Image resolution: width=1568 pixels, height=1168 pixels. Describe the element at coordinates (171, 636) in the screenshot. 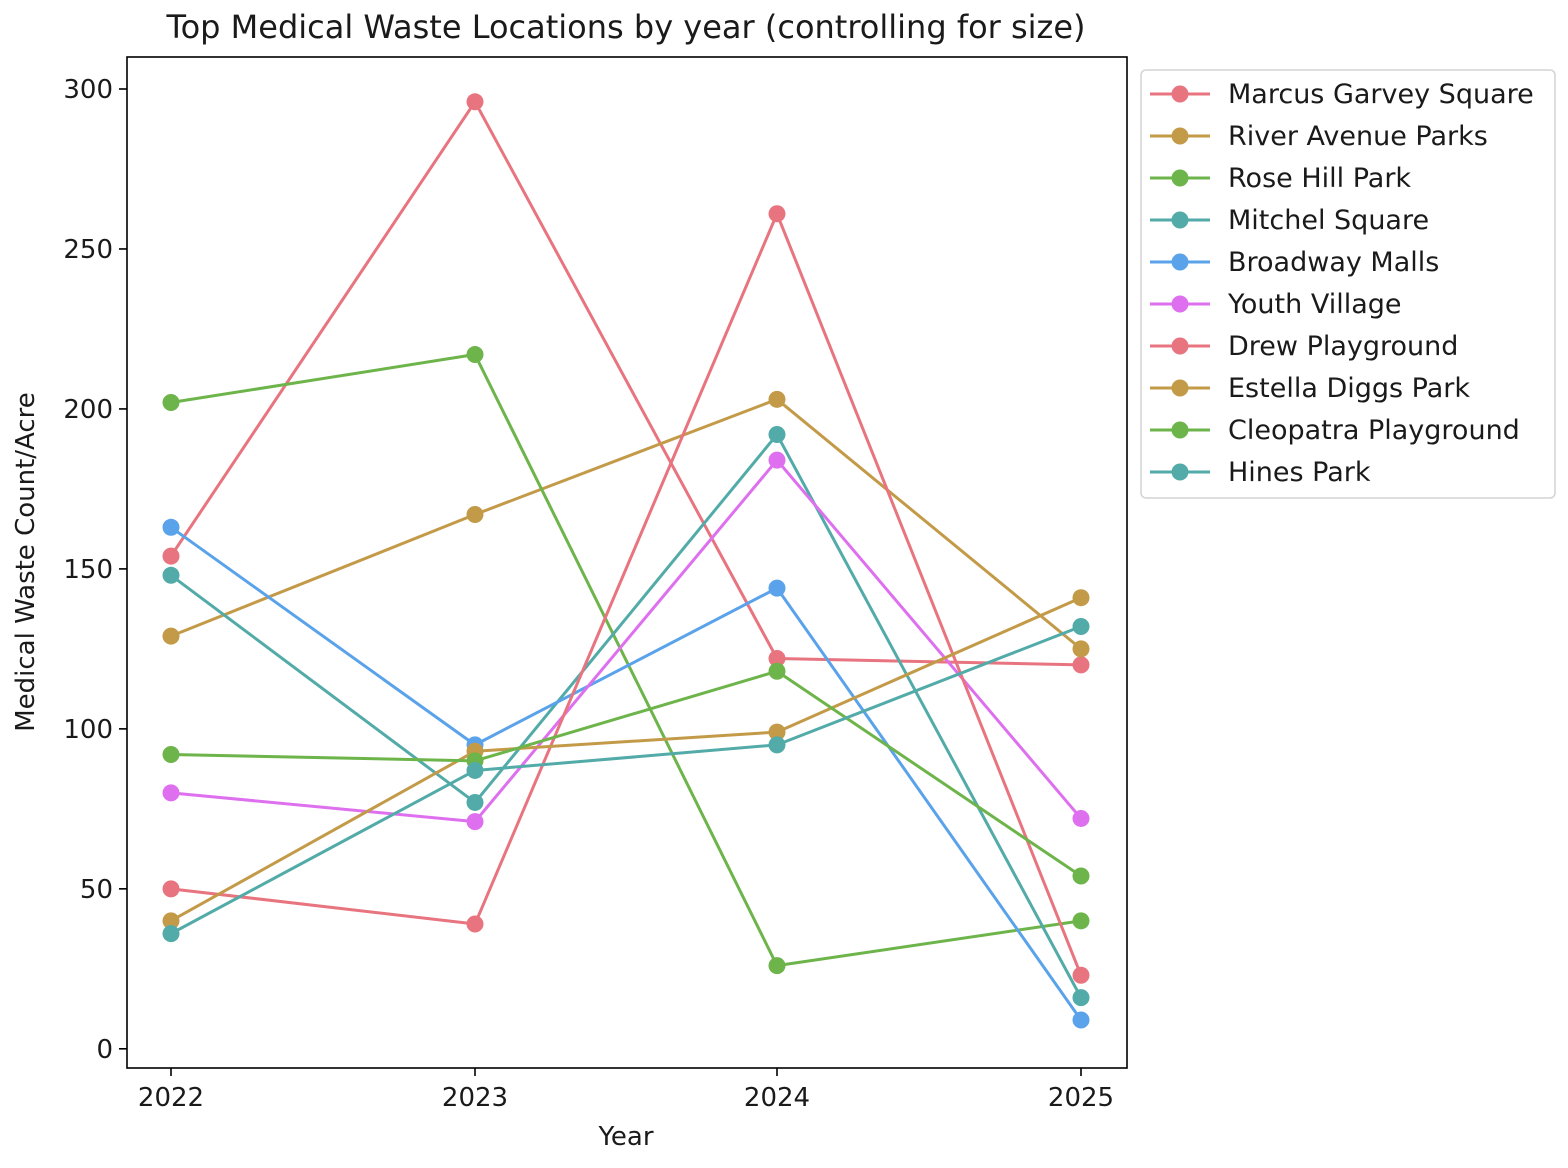

I see `data-point-river-avenue-parks-2022` at that location.